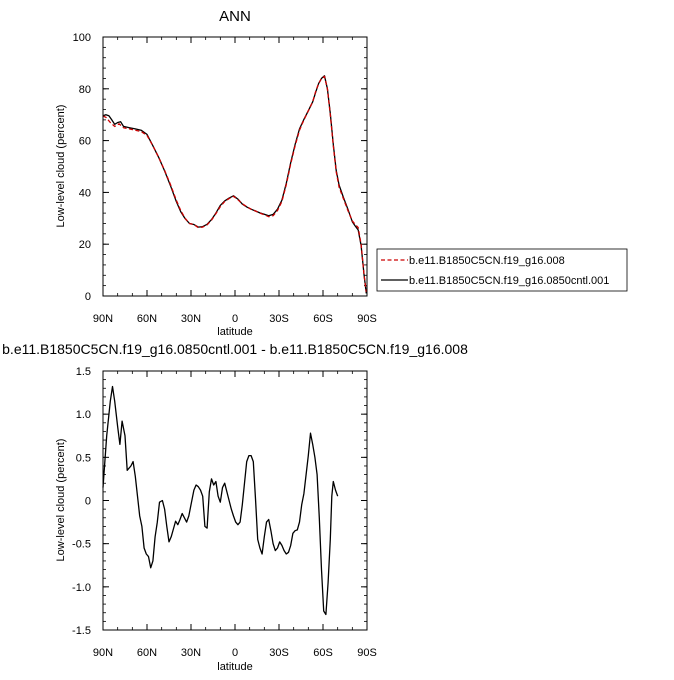  What do you see at coordinates (83, 458) in the screenshot?
I see `bottom-y-tick-label: 0.5` at bounding box center [83, 458].